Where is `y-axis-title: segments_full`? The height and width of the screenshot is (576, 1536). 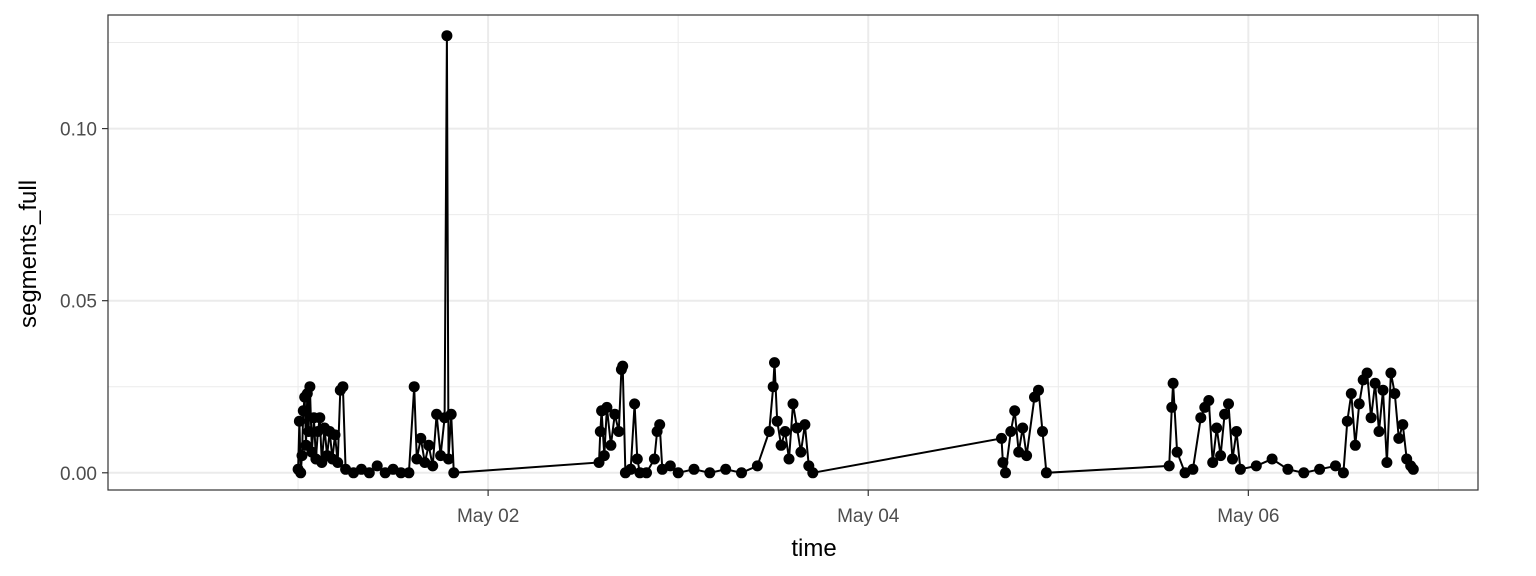
y-axis-title: segments_full is located at coordinates (28, 254).